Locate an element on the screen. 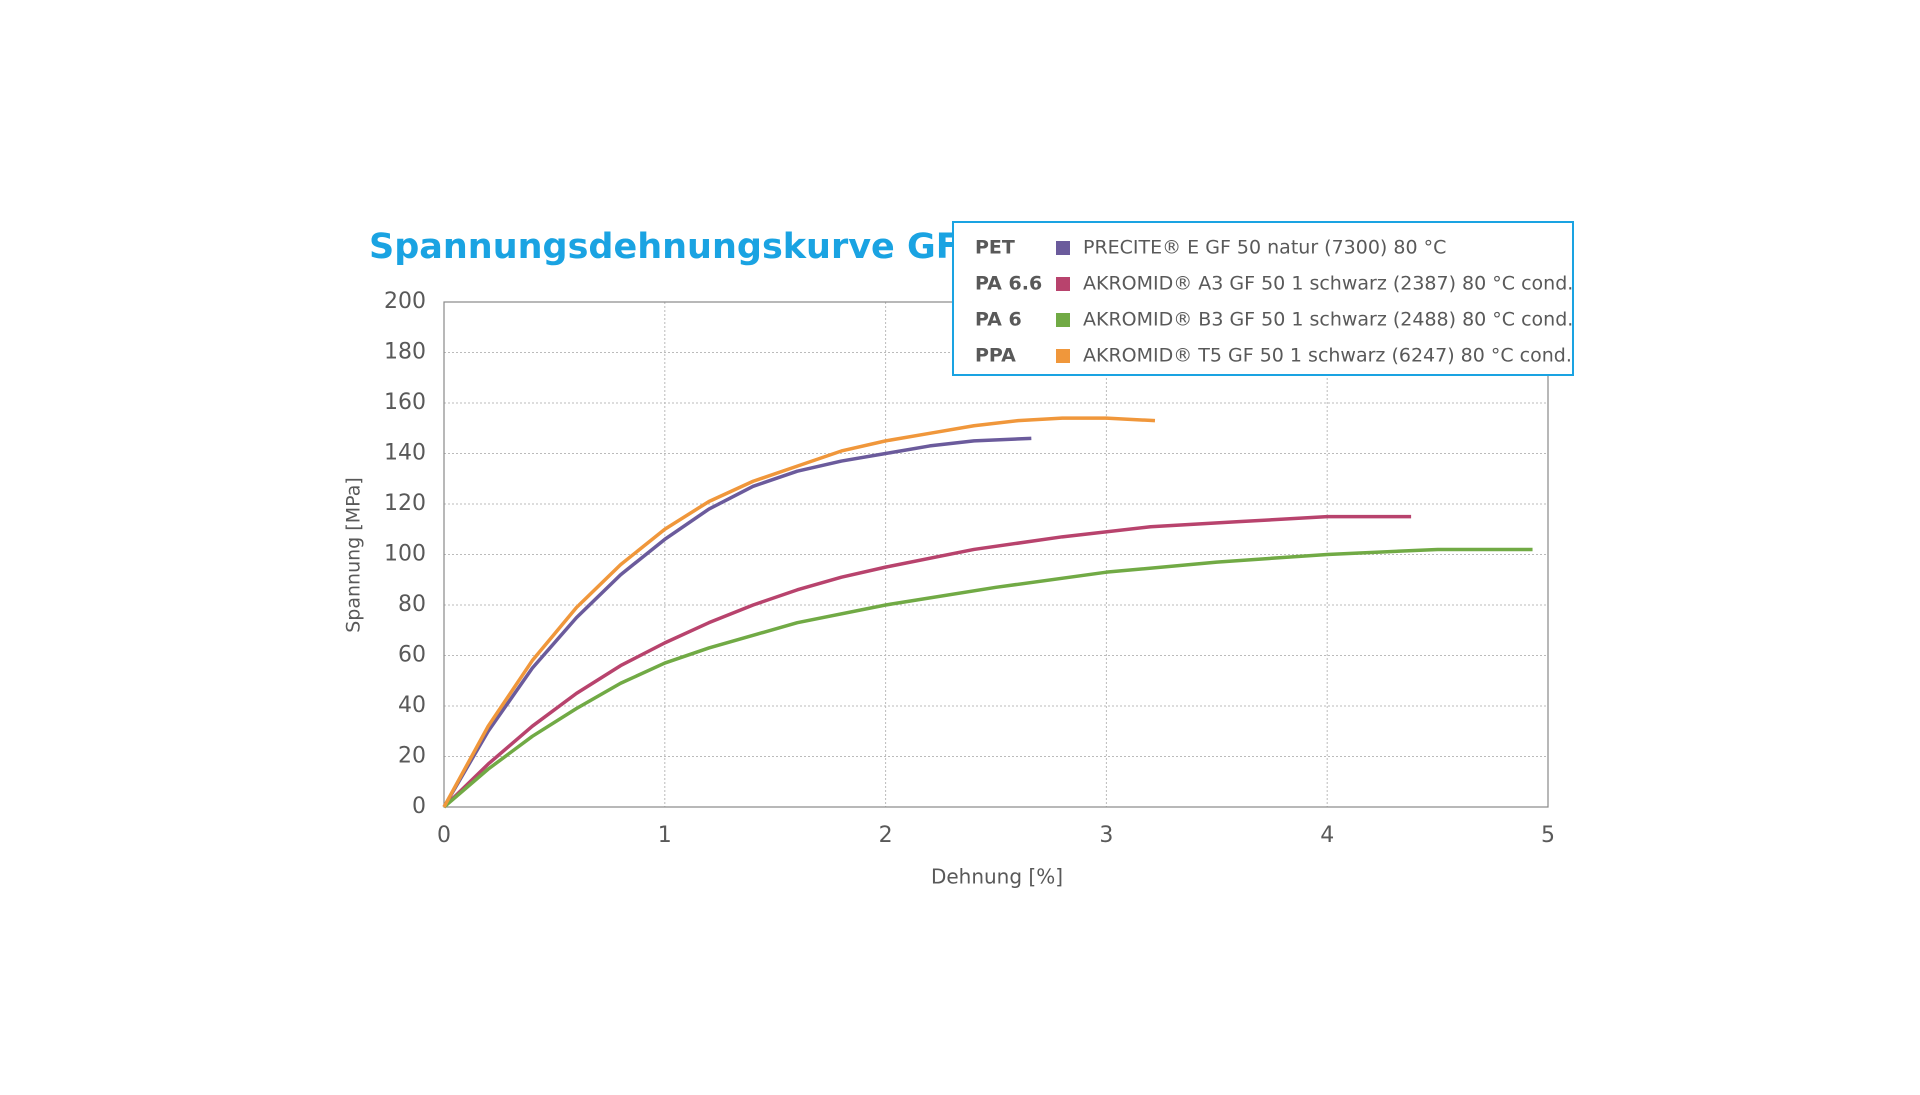 Image resolution: width=1920 pixels, height=1095 pixels. y-tick-label: 40 is located at coordinates (412, 705).